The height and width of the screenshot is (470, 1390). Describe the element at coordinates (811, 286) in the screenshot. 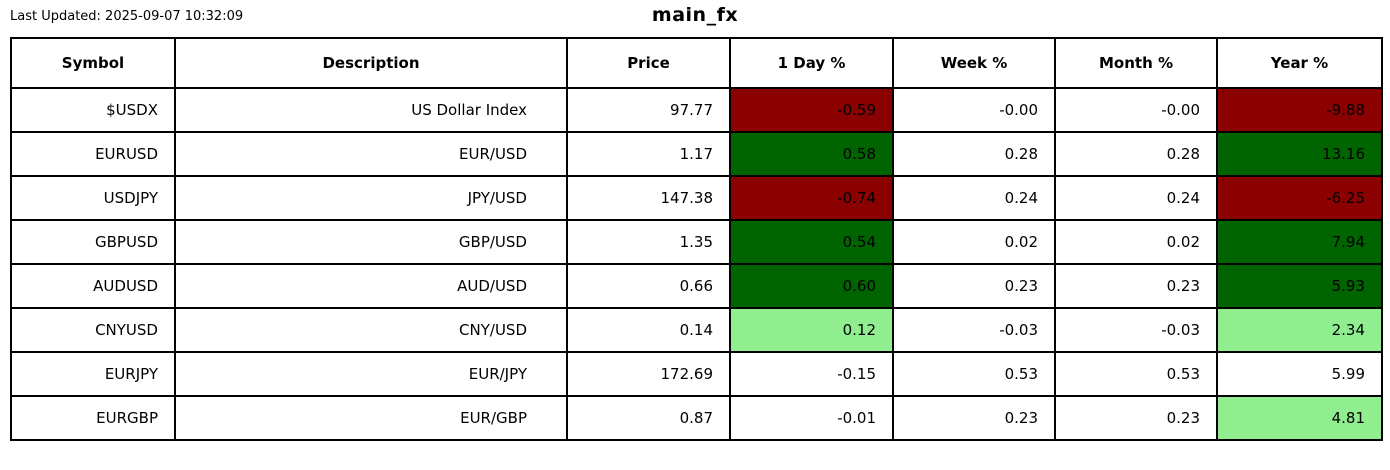

I see `cell-day: 0.60` at that location.